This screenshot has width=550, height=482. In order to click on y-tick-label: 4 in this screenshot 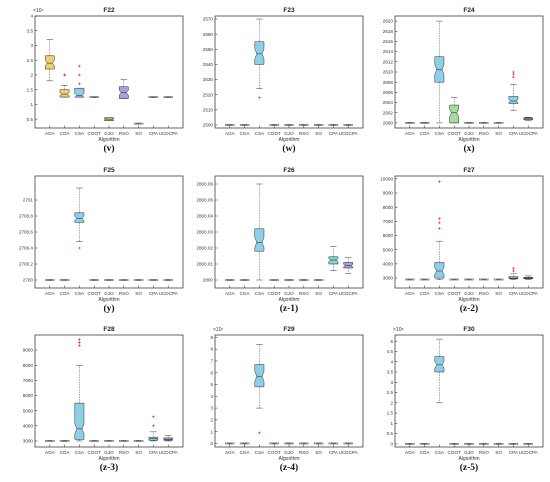, I will do `click(211, 396)`.